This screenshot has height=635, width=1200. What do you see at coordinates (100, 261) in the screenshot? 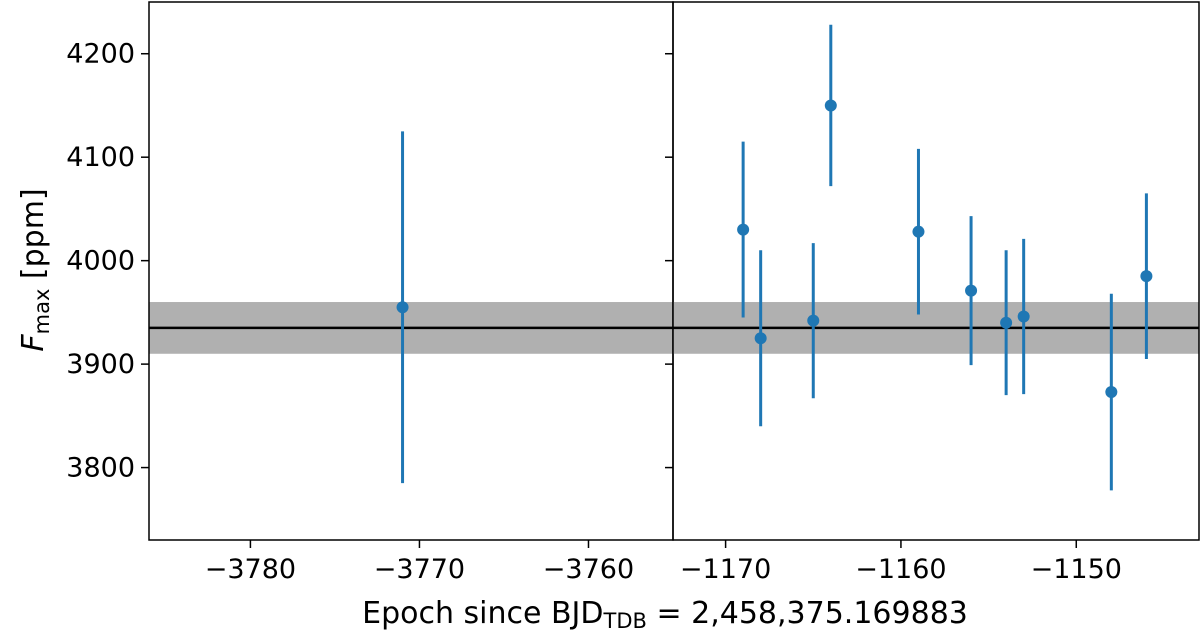
I see `y-tick-label: 4000` at bounding box center [100, 261].